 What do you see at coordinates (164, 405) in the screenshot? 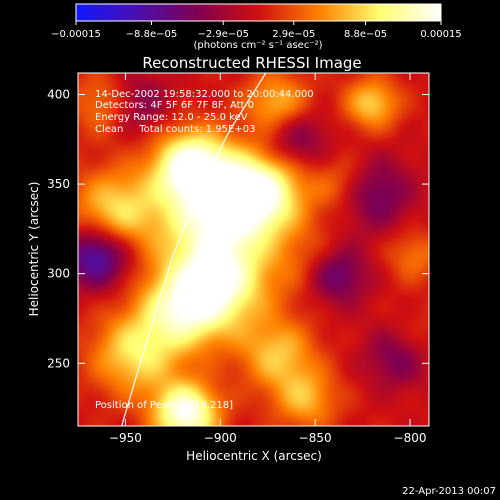
I see `annotation-peak-position: Position of Peak: [-918,218]` at bounding box center [164, 405].